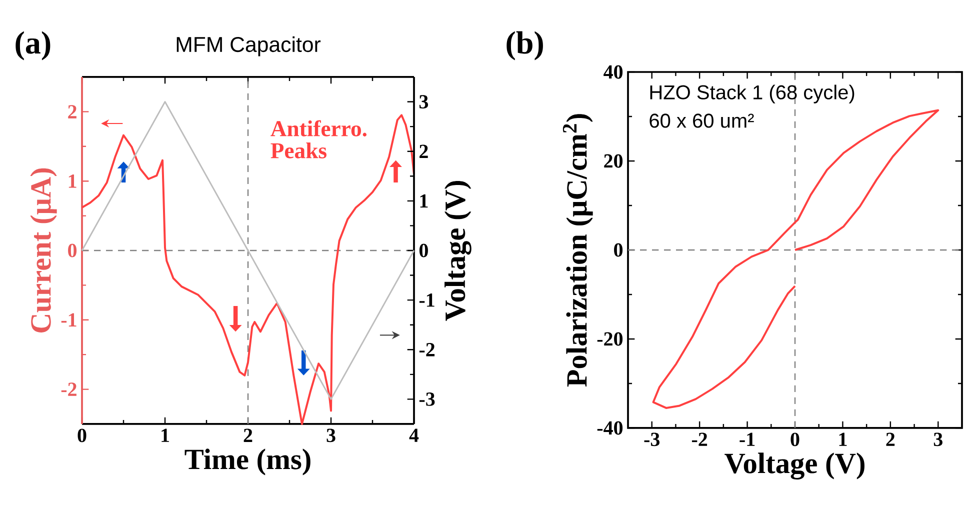 The image size is (965, 513). Describe the element at coordinates (423, 251) in the screenshot. I see `y2-tick-label: 0` at that location.